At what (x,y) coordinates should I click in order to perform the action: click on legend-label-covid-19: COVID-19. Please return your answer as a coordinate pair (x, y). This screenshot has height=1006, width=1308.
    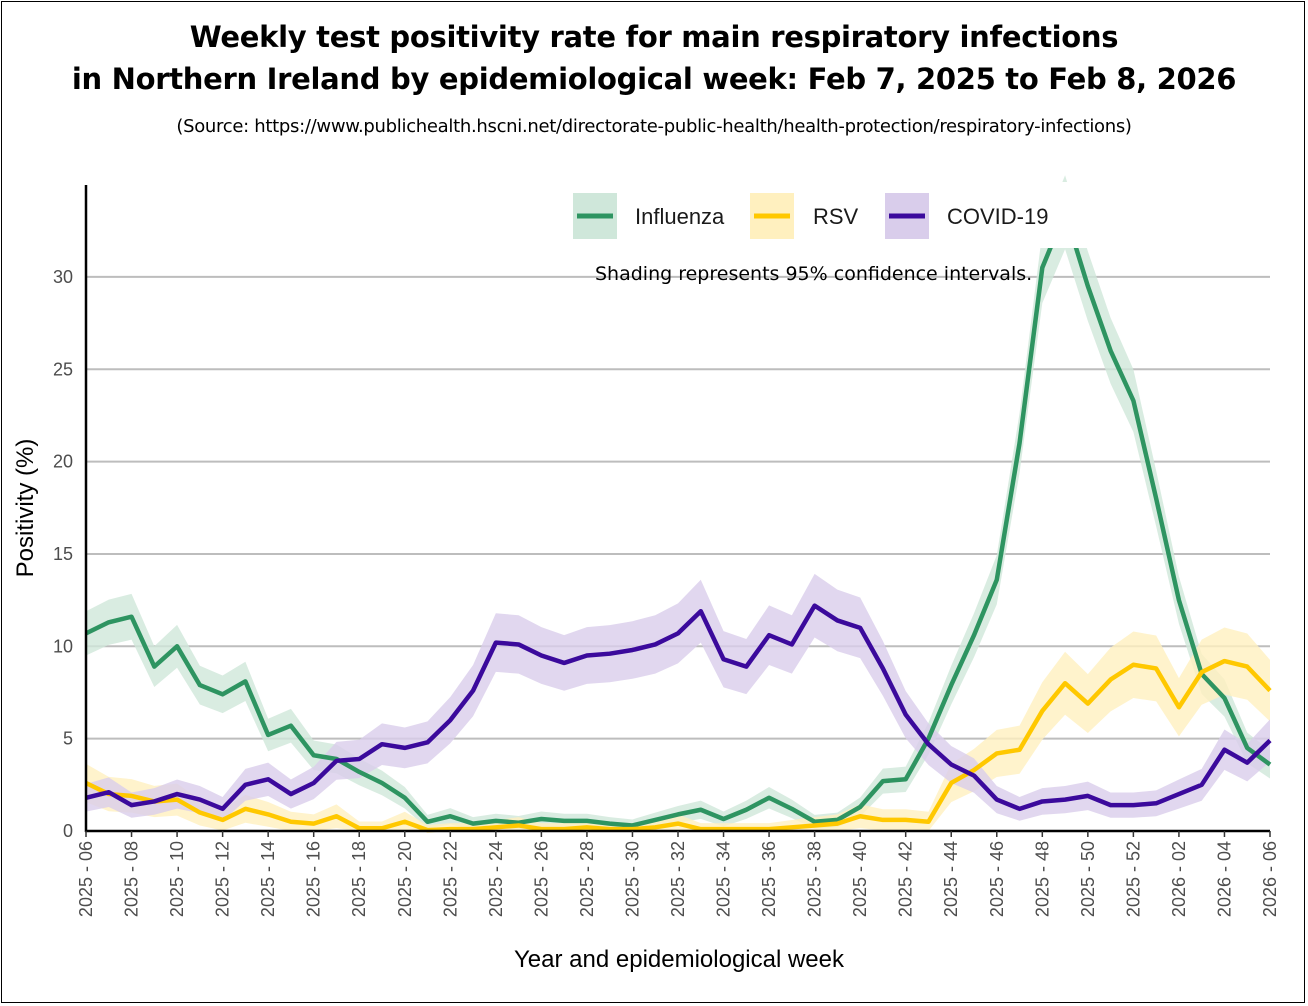
    Looking at the image, I should click on (997, 216).